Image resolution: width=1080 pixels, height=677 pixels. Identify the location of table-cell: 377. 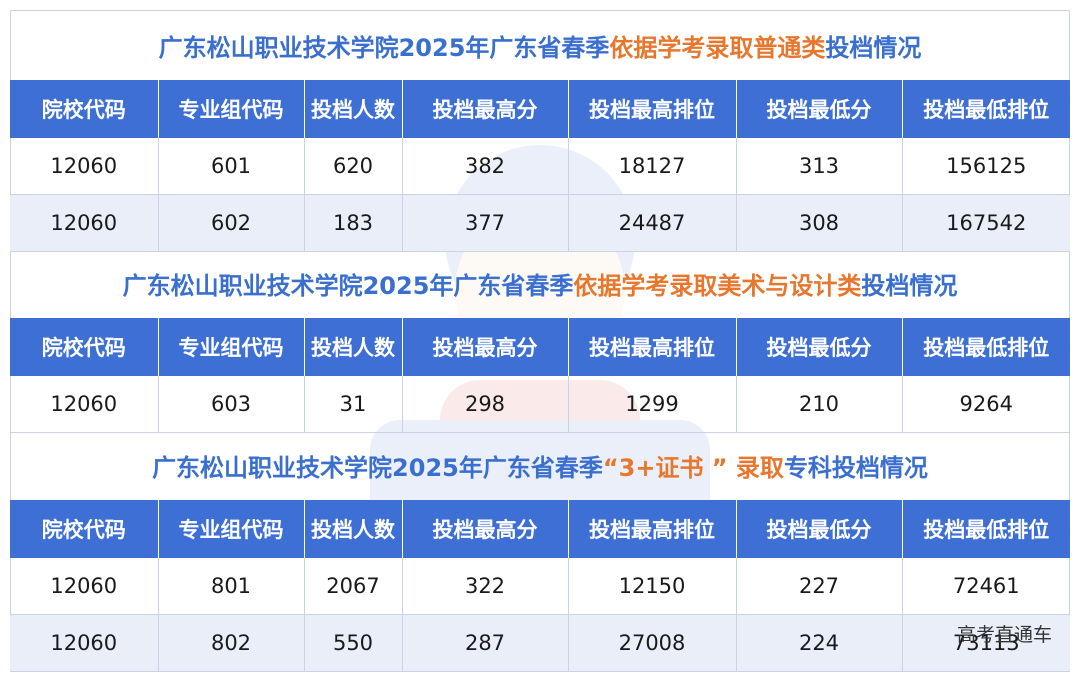
(485, 223).